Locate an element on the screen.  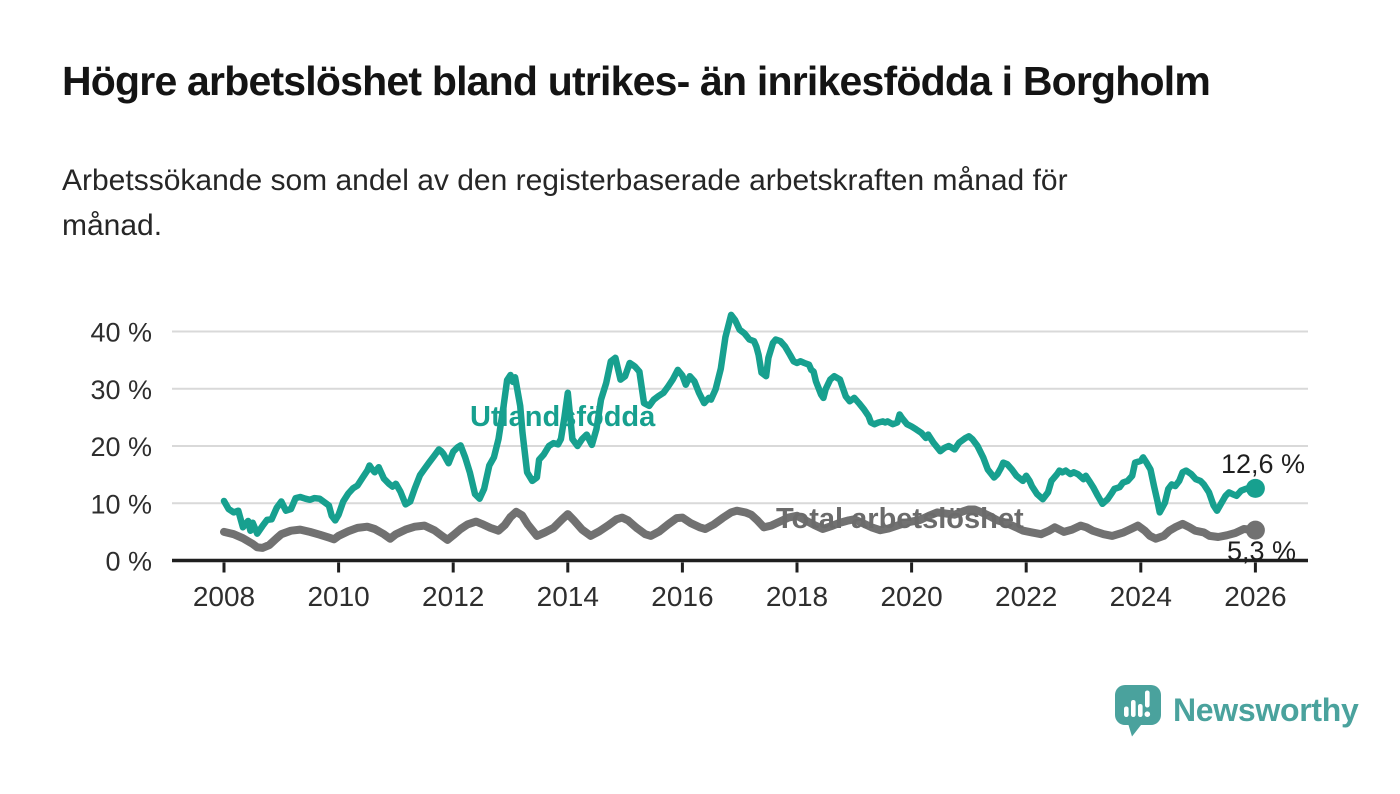
x-tick-label: 2014 is located at coordinates (568, 596).